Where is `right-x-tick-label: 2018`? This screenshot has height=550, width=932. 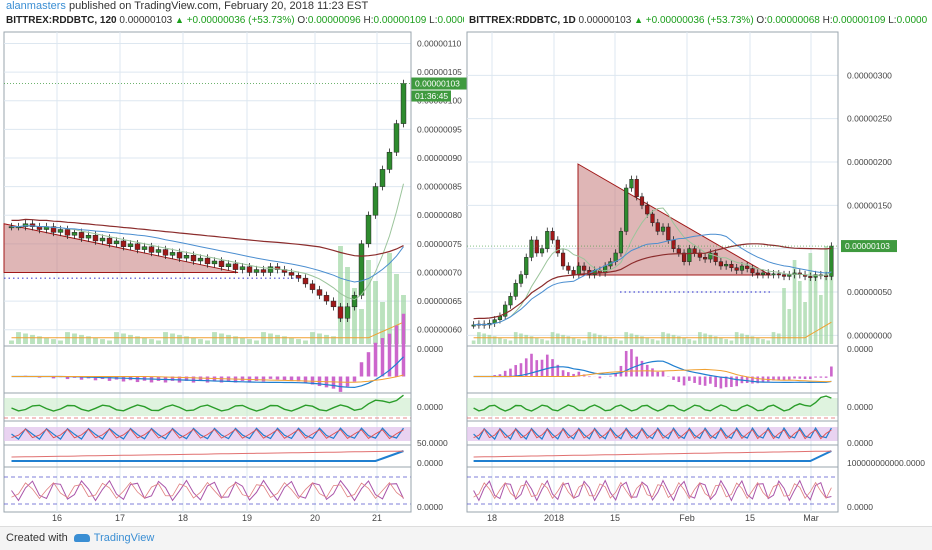
right-x-tick-label: 2018 is located at coordinates (554, 518).